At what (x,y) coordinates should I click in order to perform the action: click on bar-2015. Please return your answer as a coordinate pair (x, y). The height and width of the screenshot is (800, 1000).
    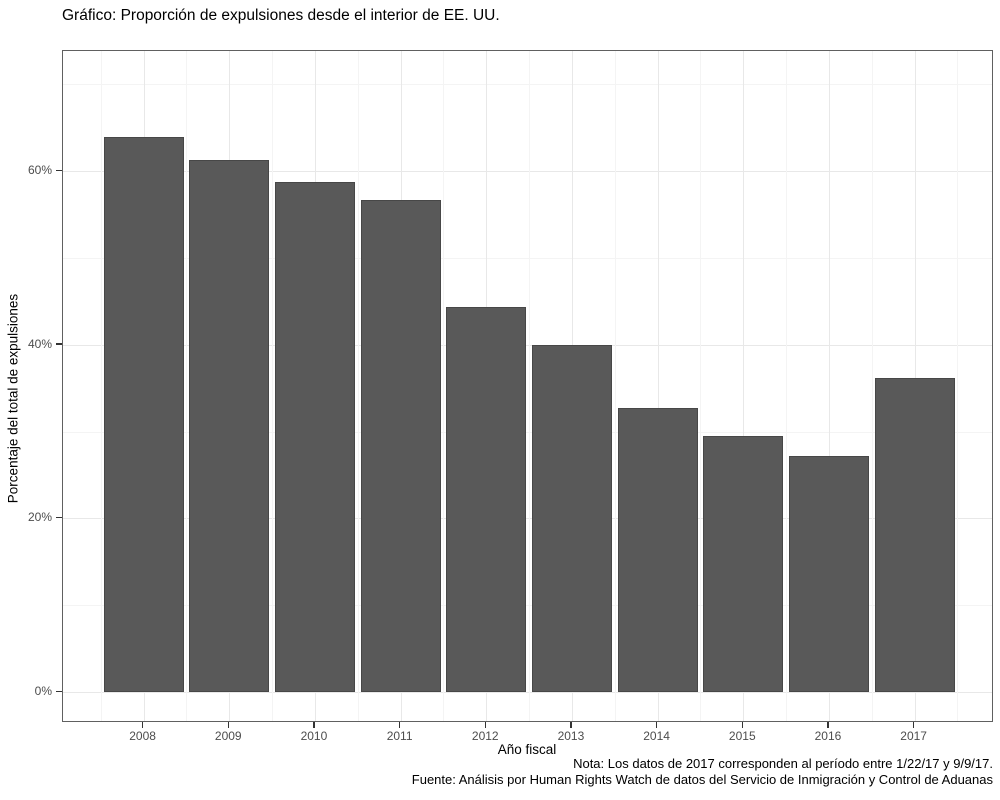
    Looking at the image, I should click on (743, 563).